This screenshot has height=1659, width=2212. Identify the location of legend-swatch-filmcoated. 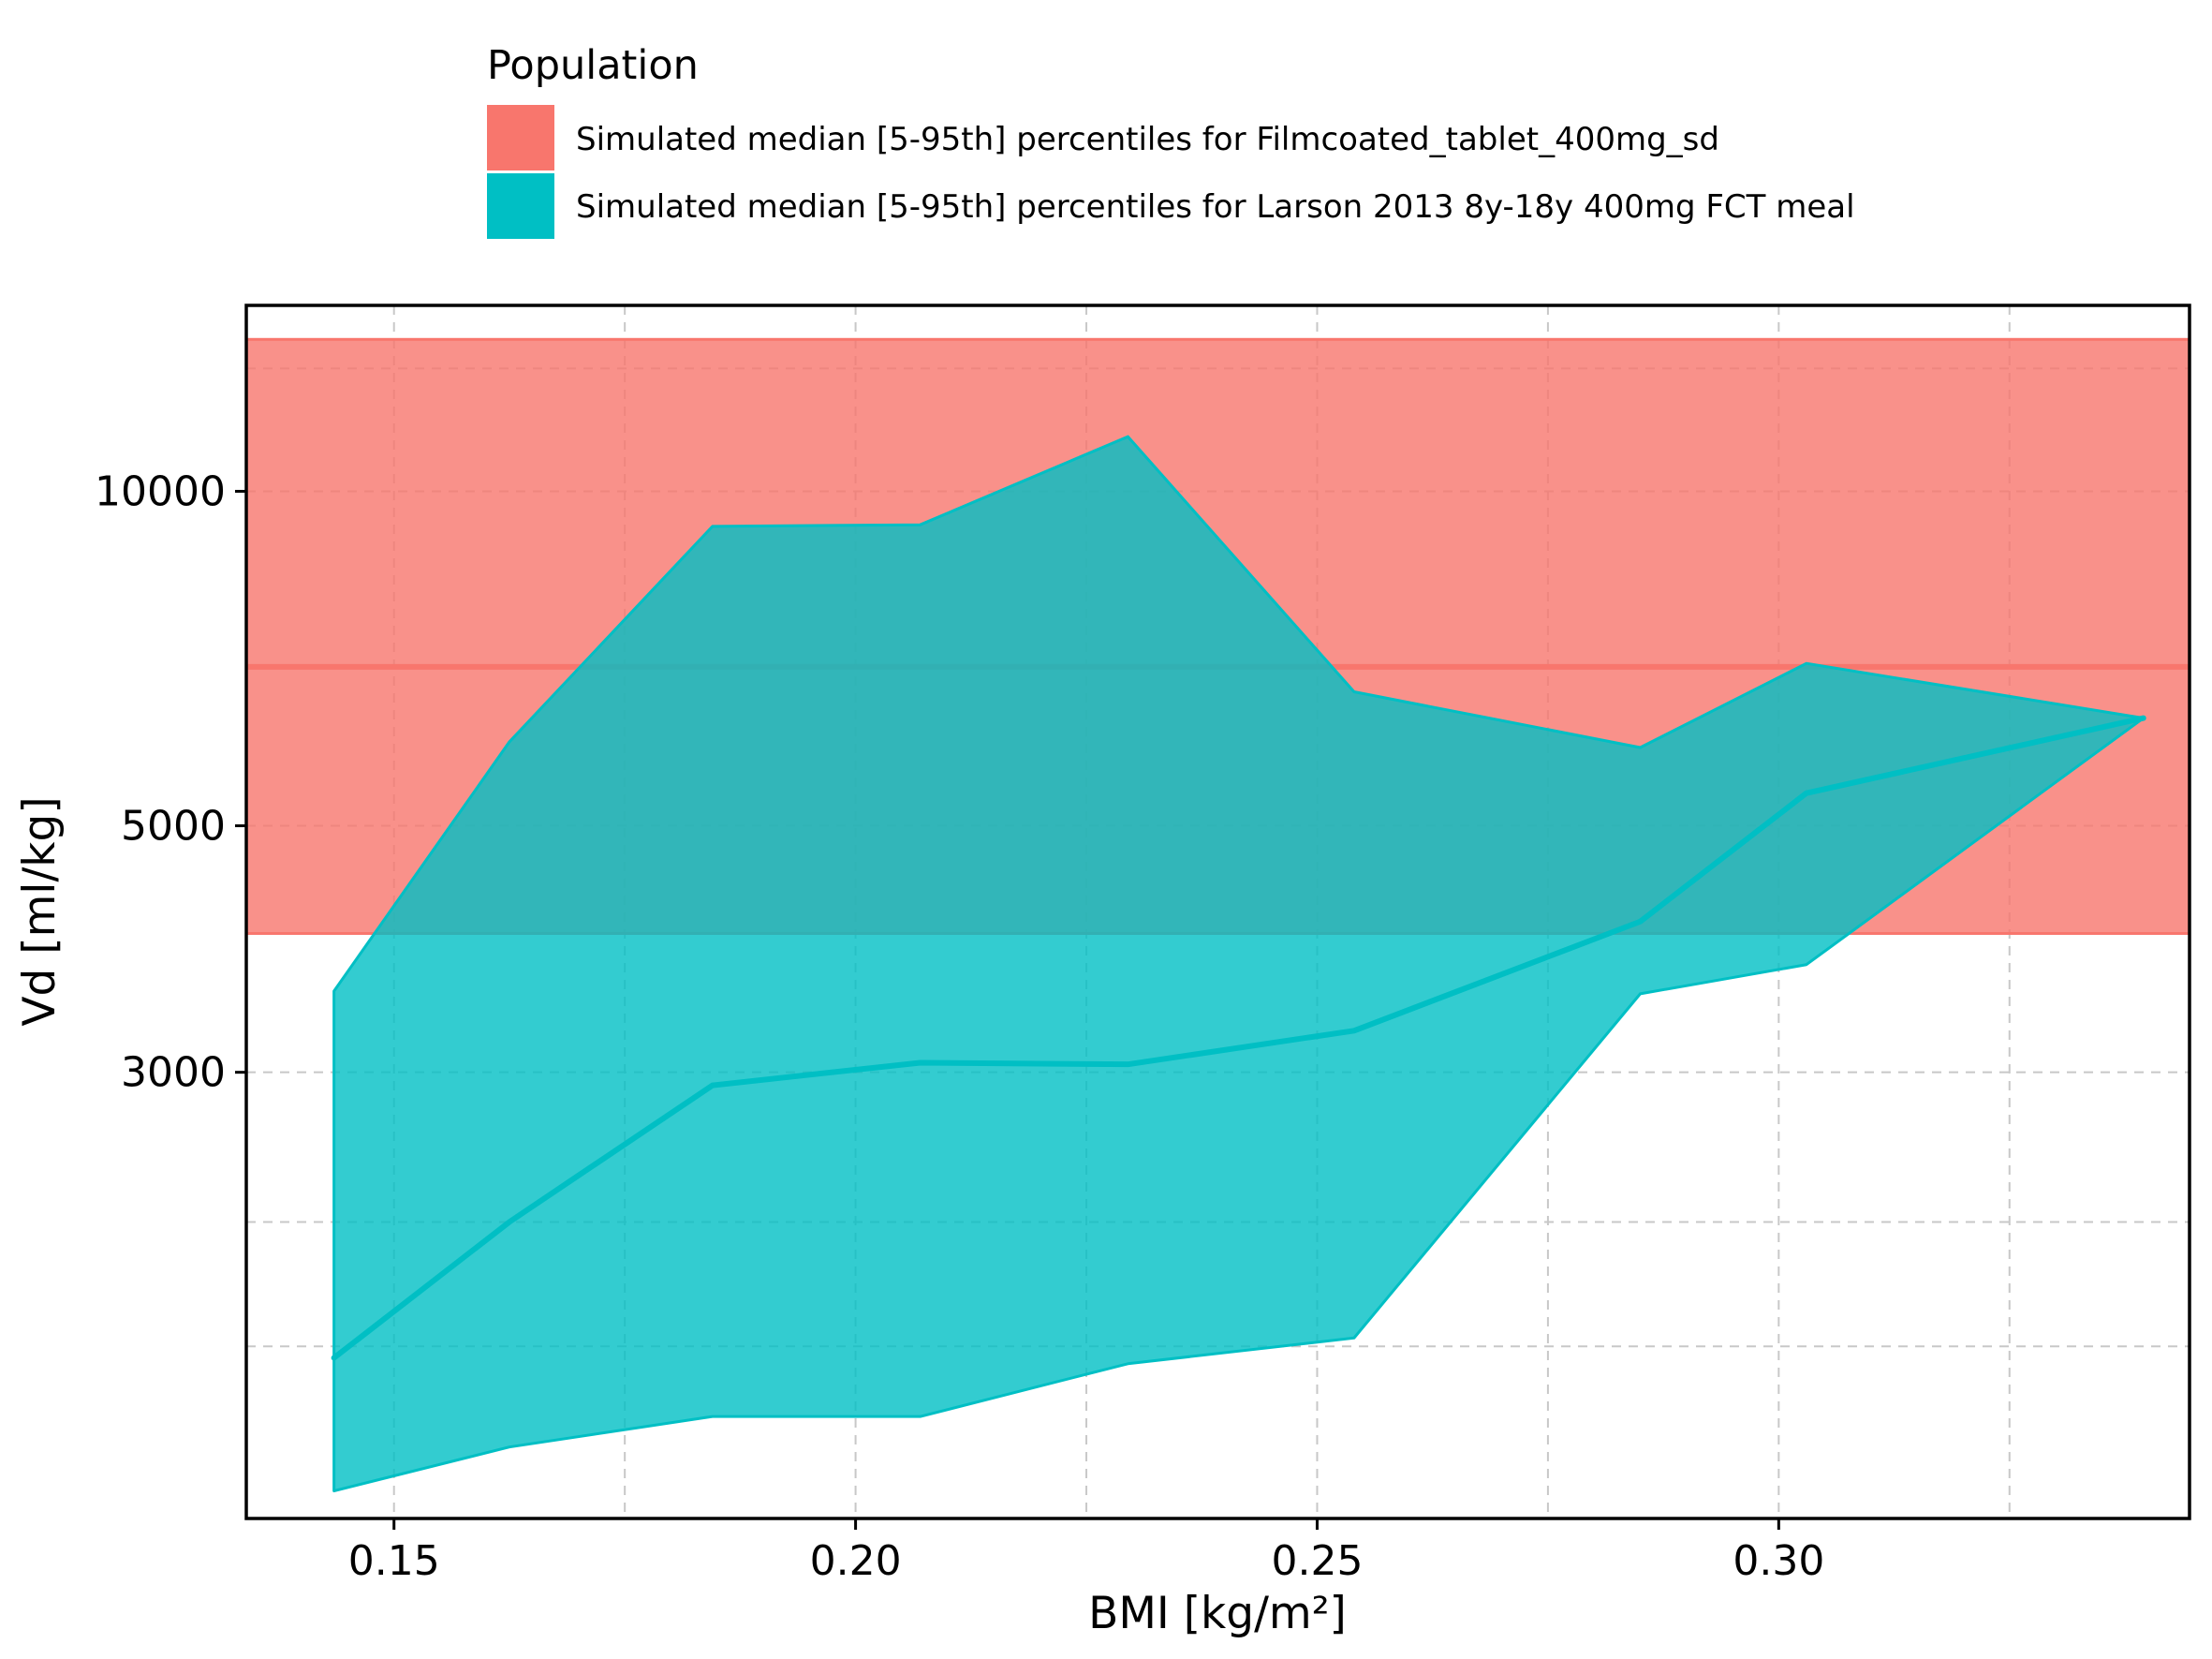
(520, 138).